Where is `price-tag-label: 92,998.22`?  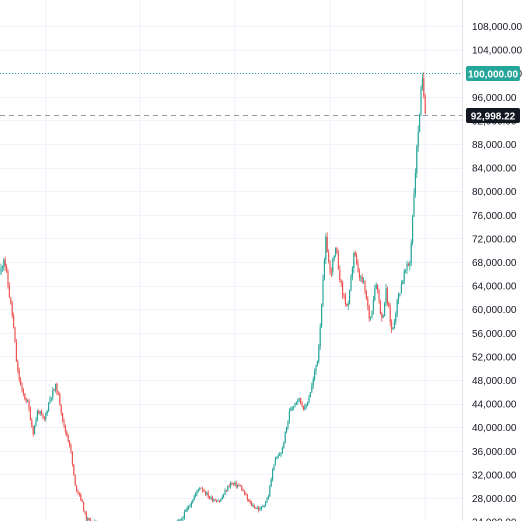
price-tag-label: 92,998.22 is located at coordinates (493, 117).